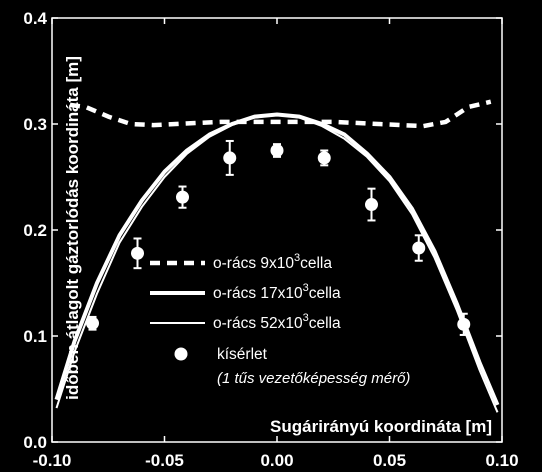  I want to click on x-tick-label: -0.10, so click(52, 460).